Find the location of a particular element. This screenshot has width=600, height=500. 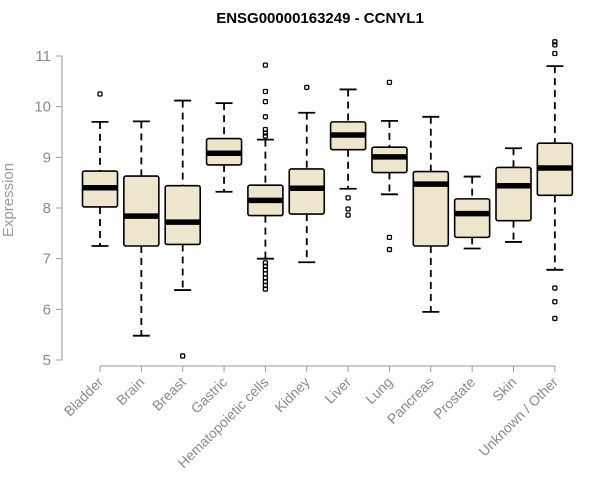

y-tick-label: 10 is located at coordinates (42, 107).